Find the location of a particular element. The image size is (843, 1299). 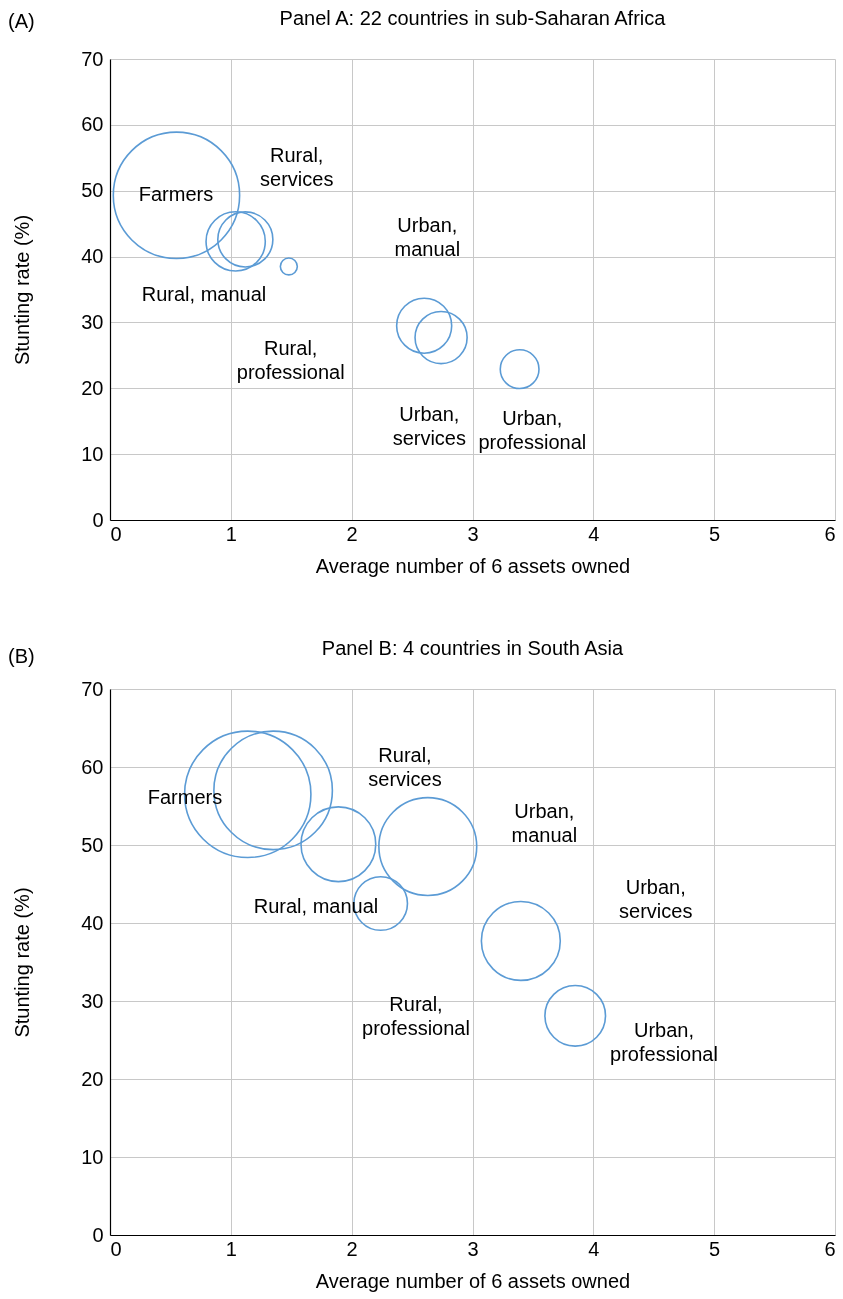

text: (A) is located at coordinates (21, 21).